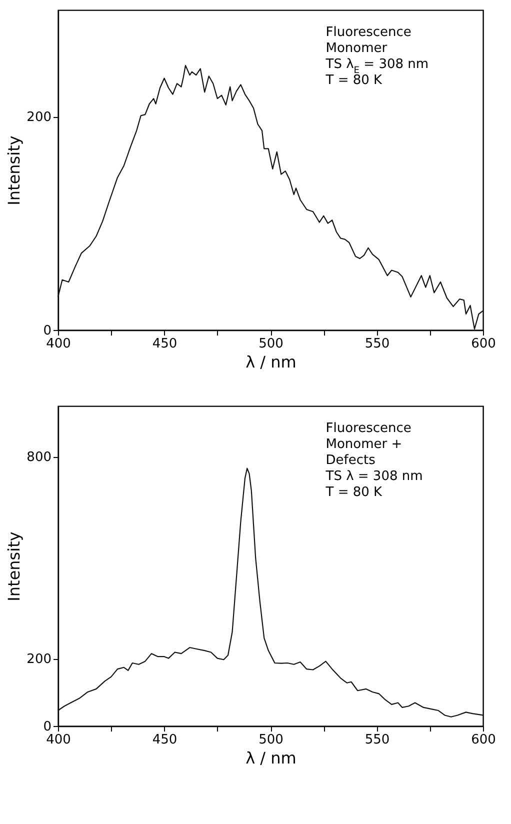 The width and height of the screenshot is (511, 824). I want to click on annotation: Defects, so click(351, 460).